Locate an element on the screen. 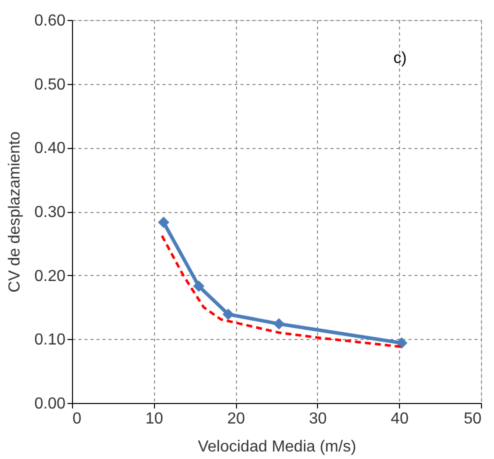  x-tick-label: 50 is located at coordinates (473, 419).